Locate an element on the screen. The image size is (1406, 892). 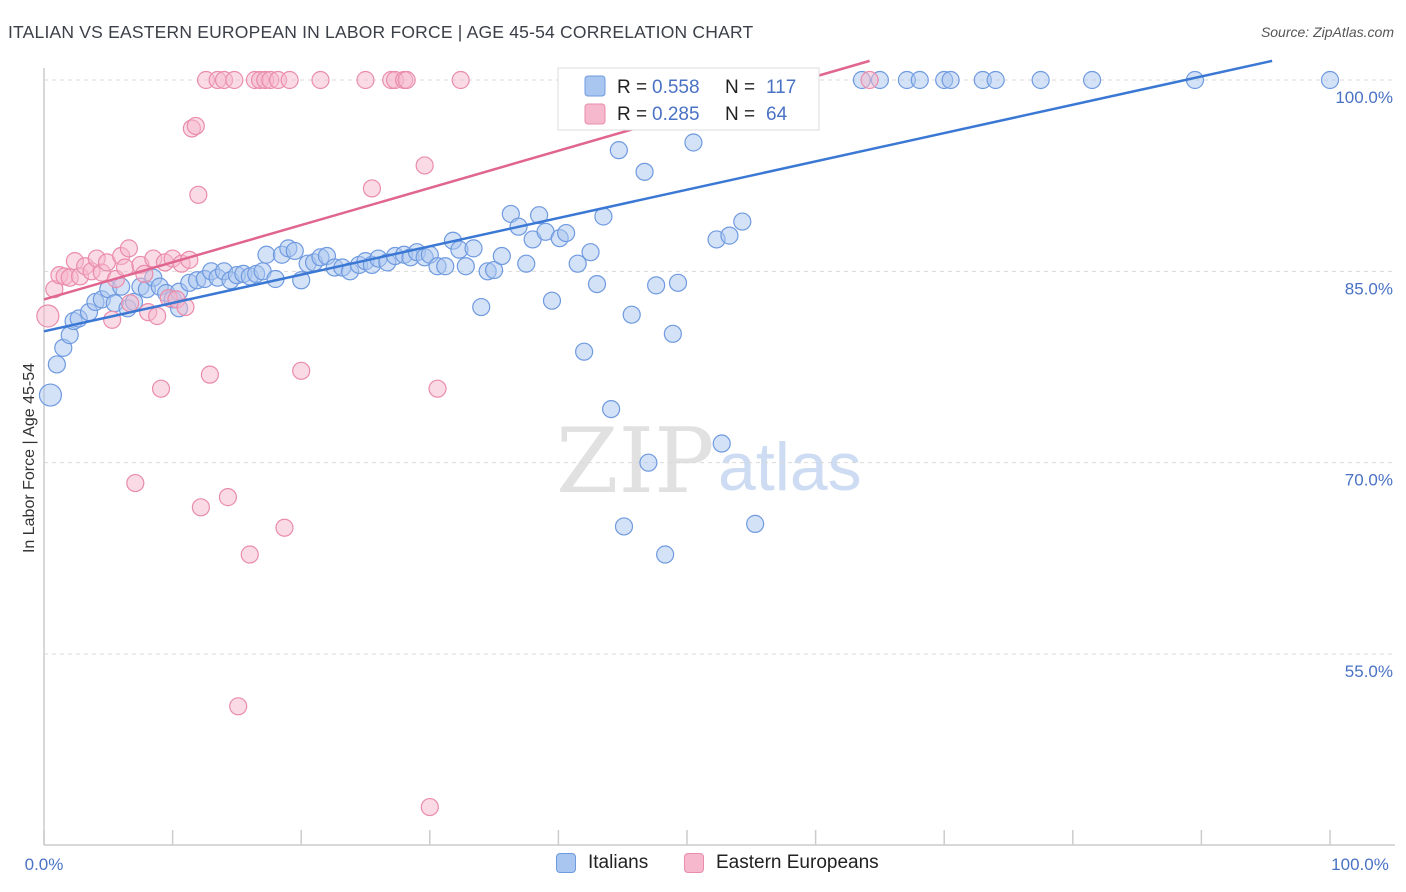
legend-eastern-n-label: N = is located at coordinates (740, 114).